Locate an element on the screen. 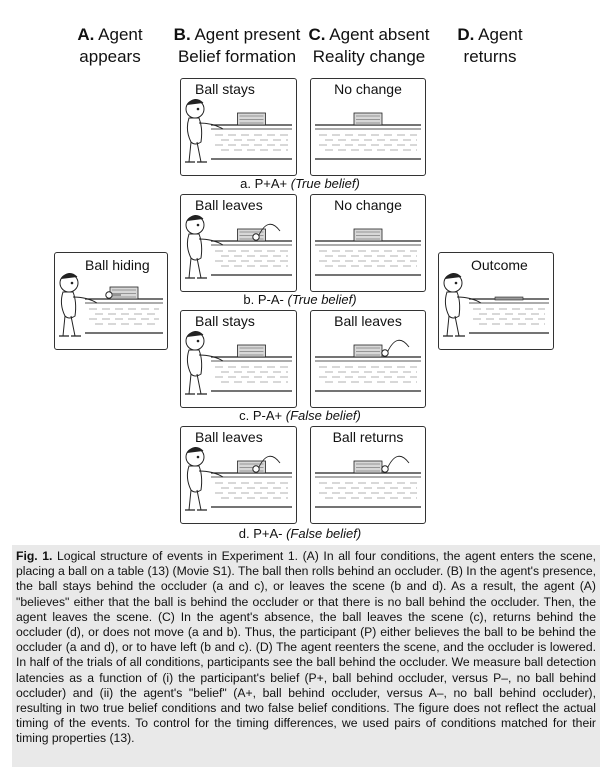  row-a-caption: a. P+A+ (True belief) is located at coordinates (300, 183).